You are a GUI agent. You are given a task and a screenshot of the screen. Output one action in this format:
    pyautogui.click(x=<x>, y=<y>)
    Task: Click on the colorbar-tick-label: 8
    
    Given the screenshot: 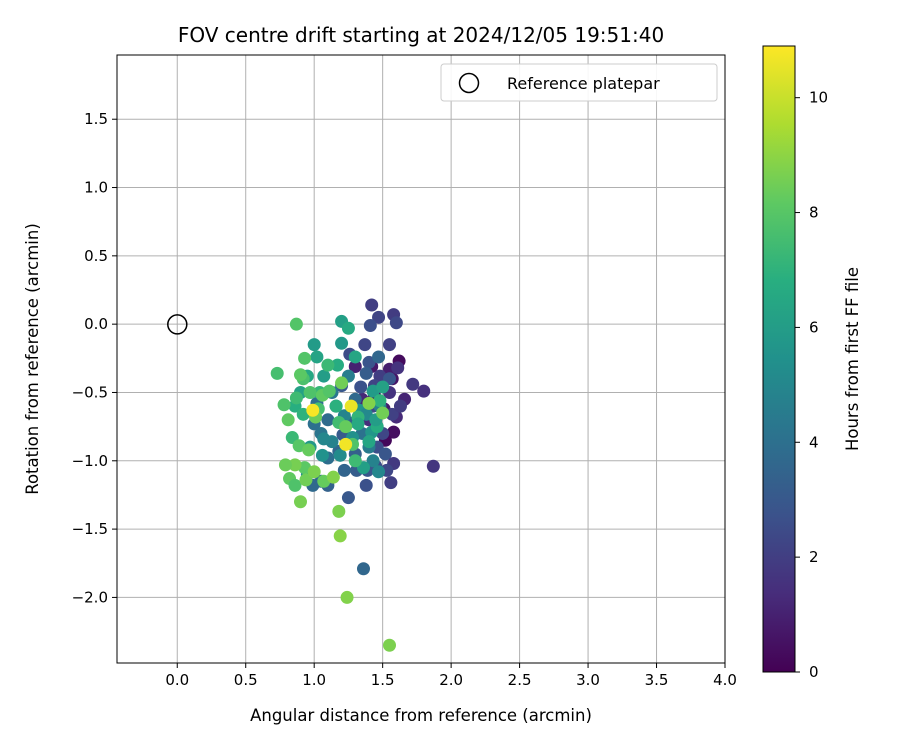 What is the action you would take?
    pyautogui.click(x=814, y=213)
    